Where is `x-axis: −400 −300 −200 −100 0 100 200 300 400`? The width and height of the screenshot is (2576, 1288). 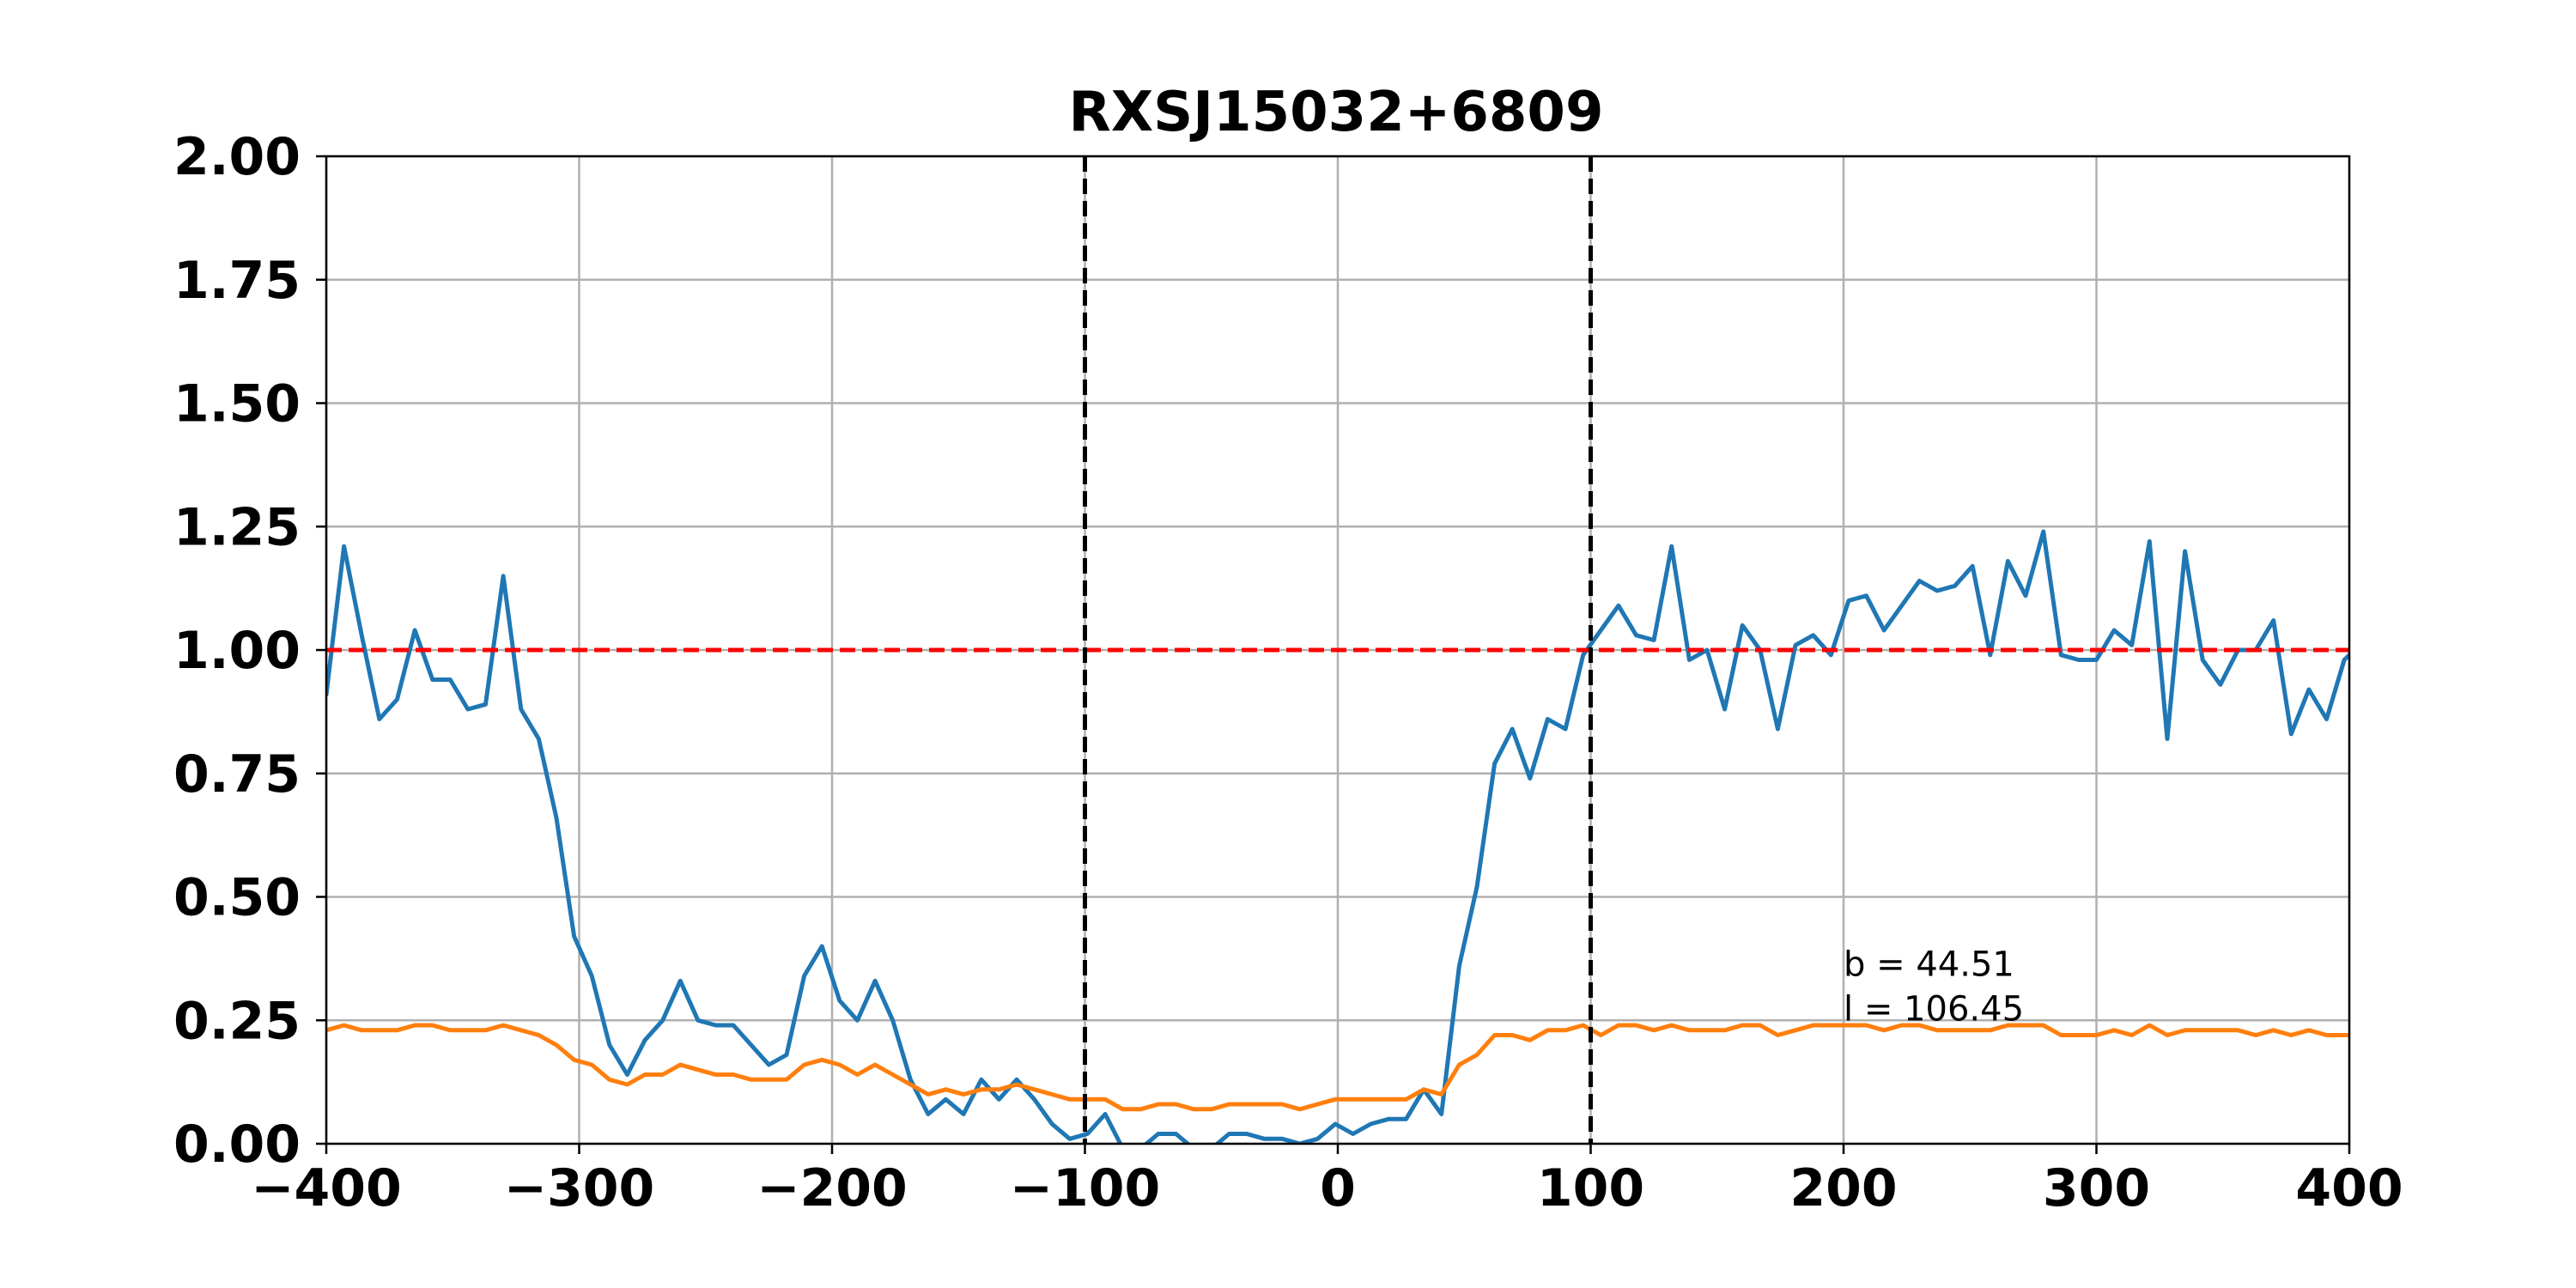 x-axis: −400 −300 −200 −100 0 100 200 300 400 is located at coordinates (1327, 1181).